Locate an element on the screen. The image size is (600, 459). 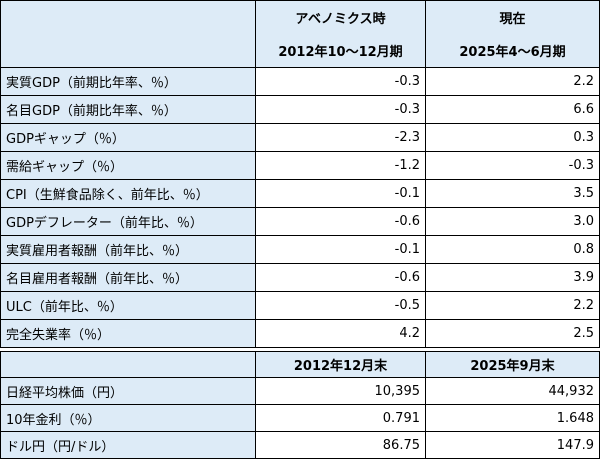
value-cell: -1.2 is located at coordinates (340, 165).